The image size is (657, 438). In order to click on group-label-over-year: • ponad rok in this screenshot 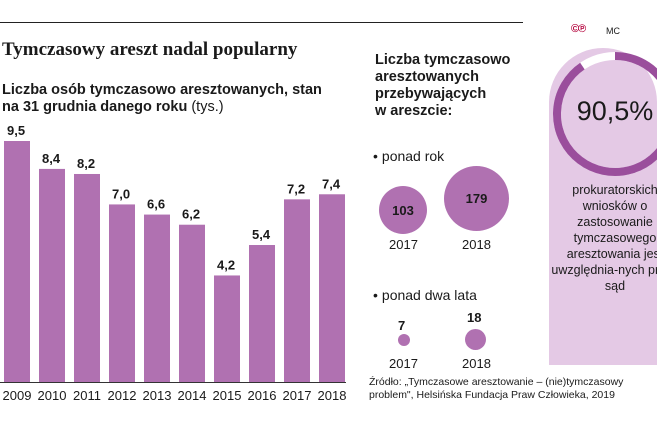, I will do `click(409, 156)`.